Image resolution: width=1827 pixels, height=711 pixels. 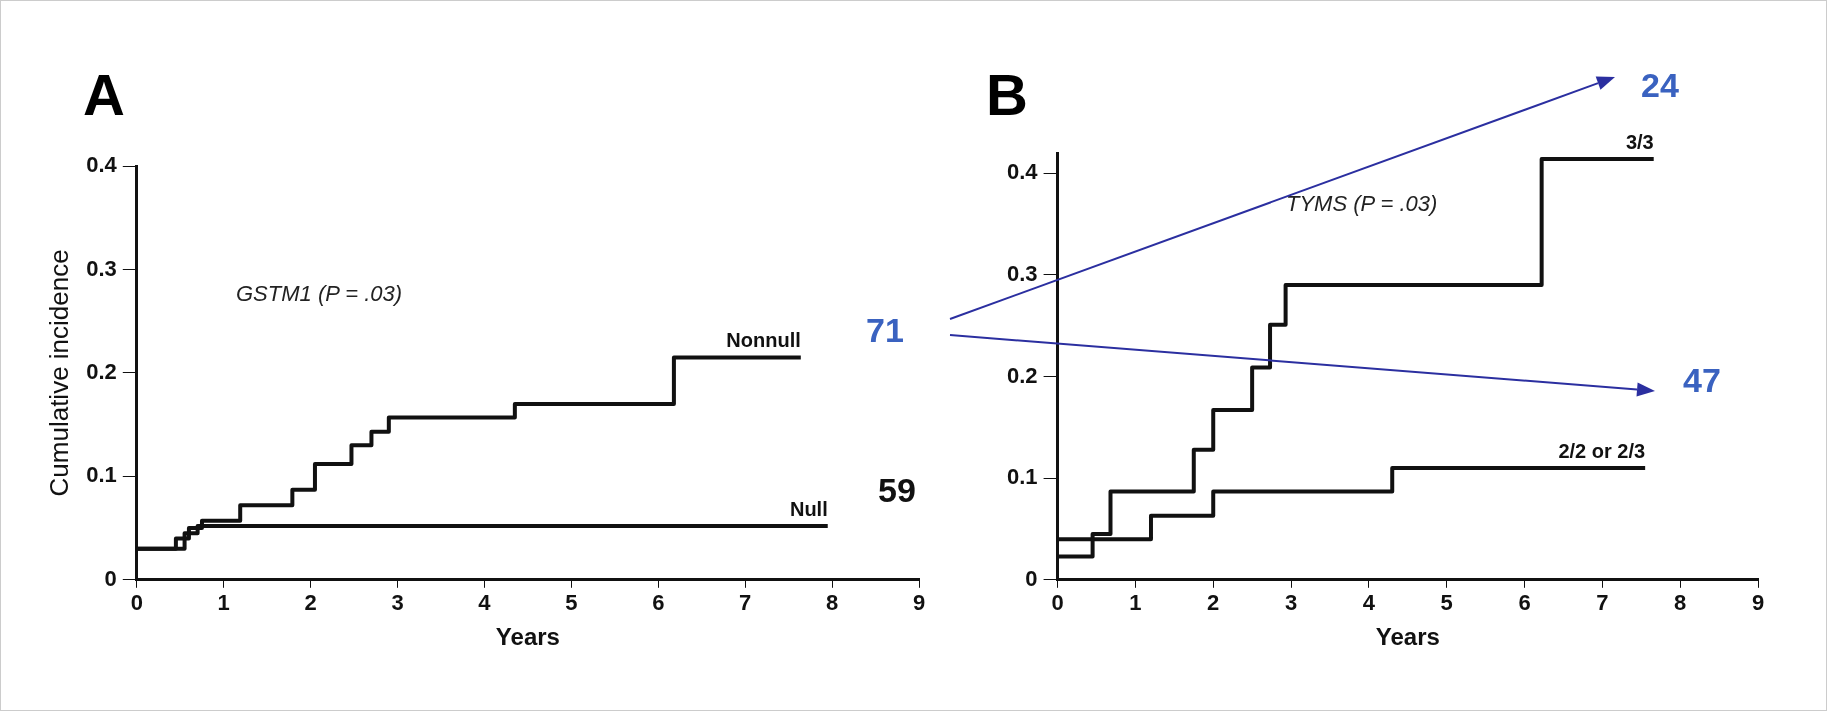 I want to click on text: 24, so click(x=1660, y=85).